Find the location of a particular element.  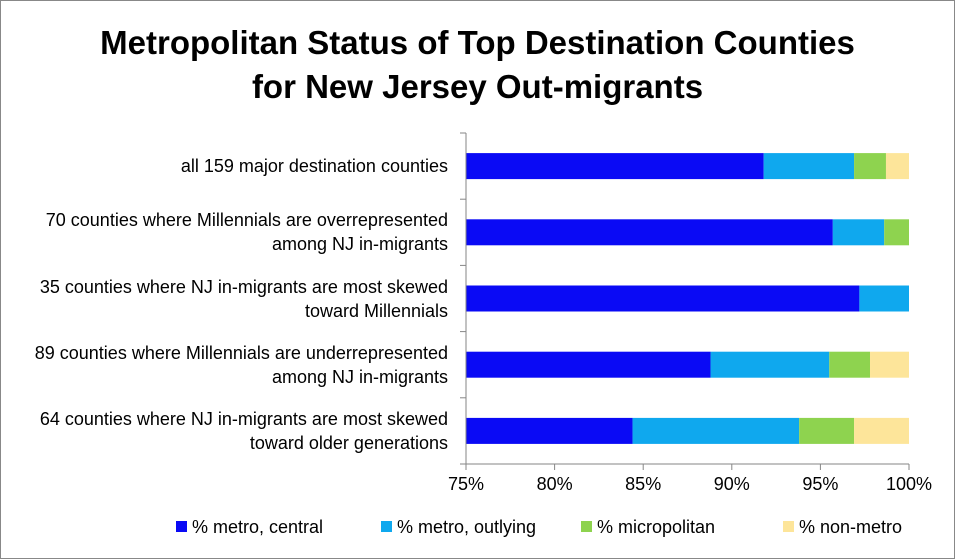

x-tick-label: 90% is located at coordinates (732, 484).